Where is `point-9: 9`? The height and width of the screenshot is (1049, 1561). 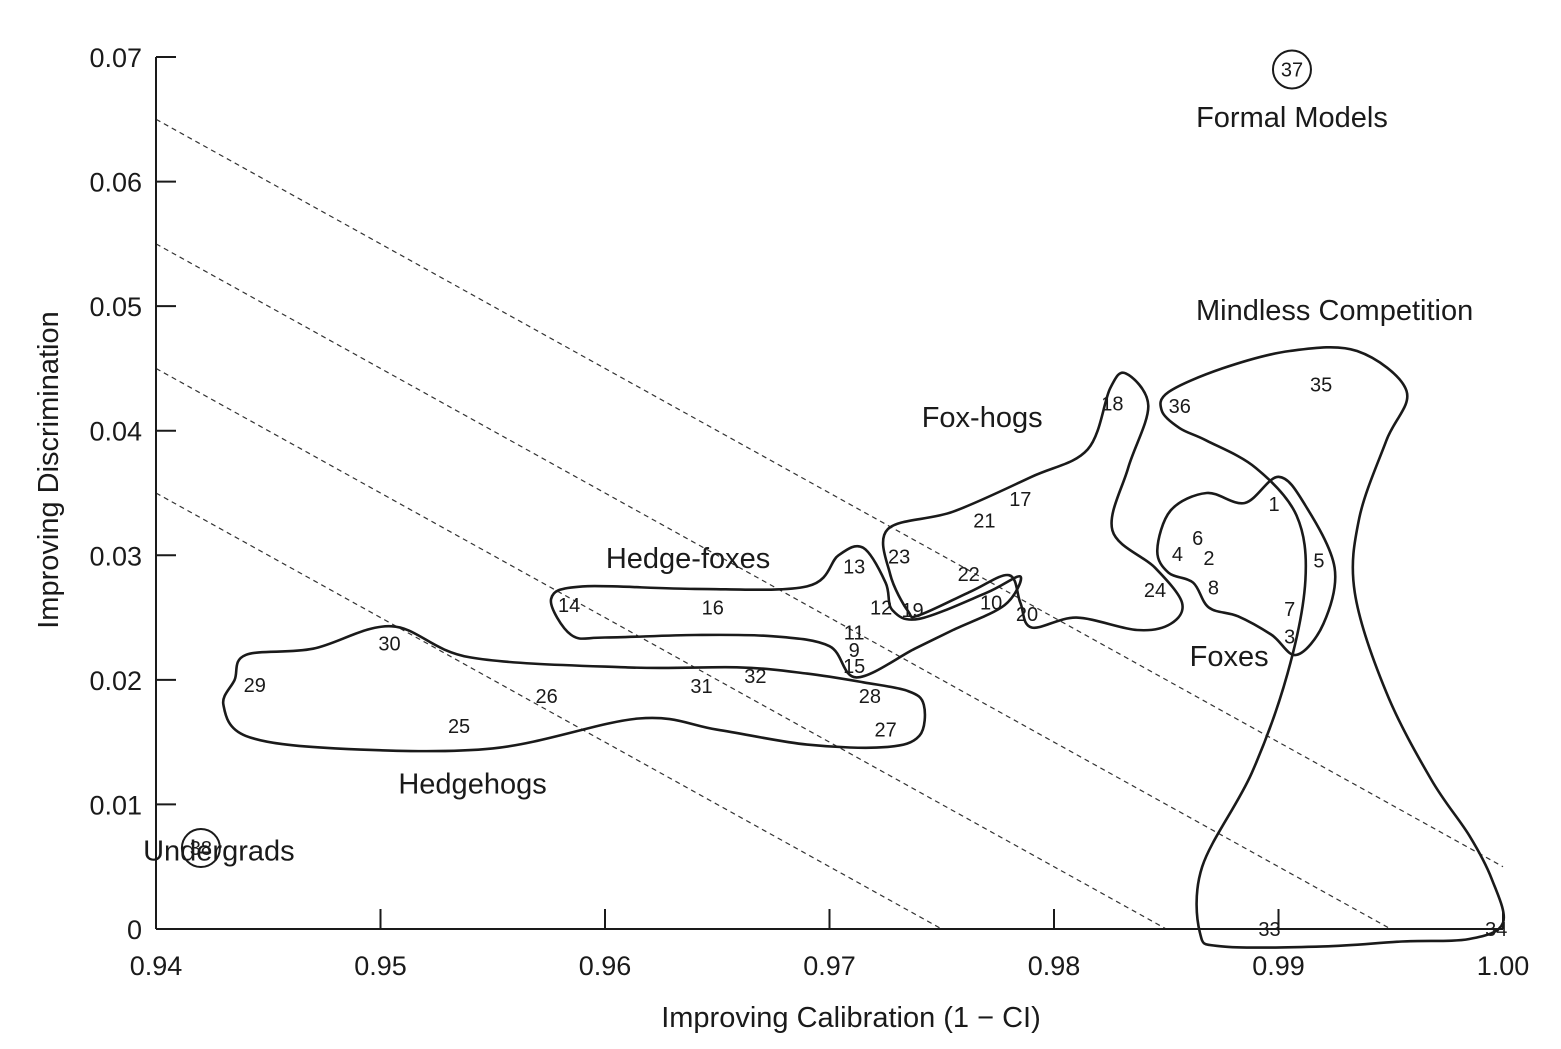 point-9: 9 is located at coordinates (854, 651).